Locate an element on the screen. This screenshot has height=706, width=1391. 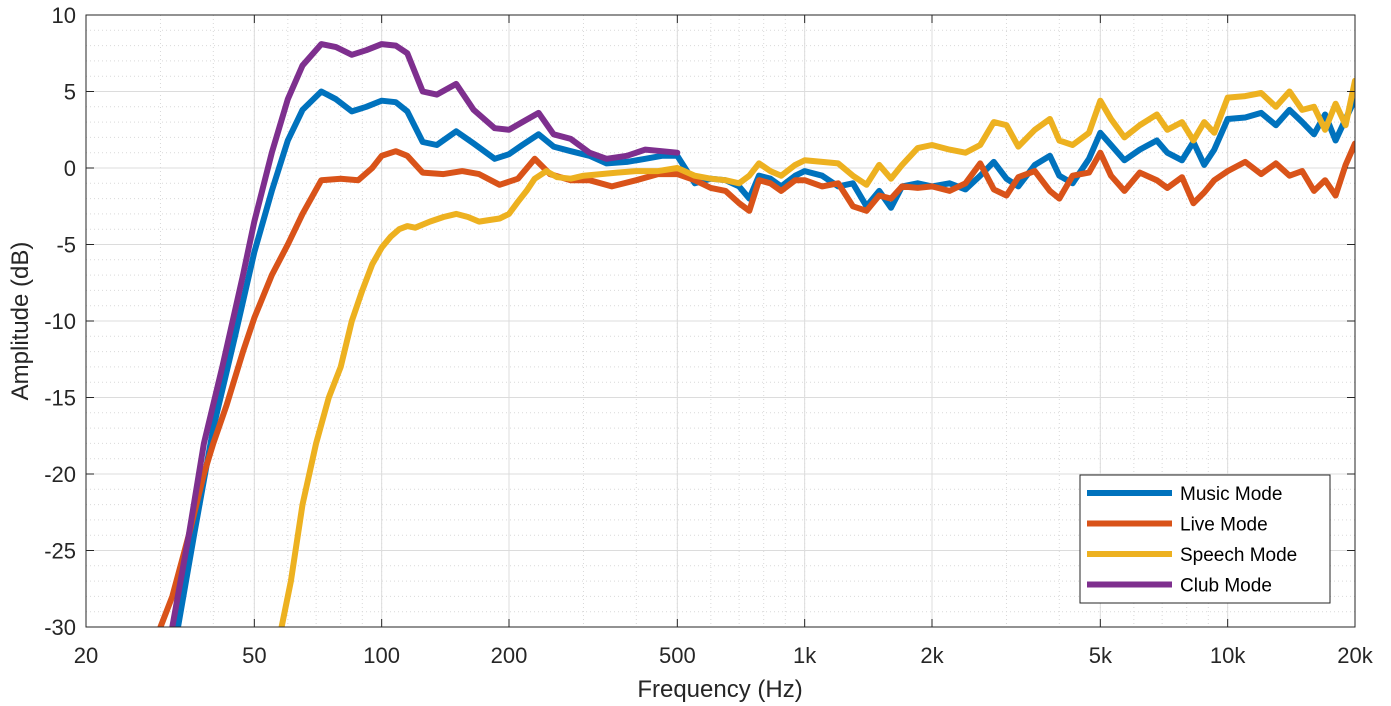
y-tick-label: -15 is located at coordinates (60, 398).